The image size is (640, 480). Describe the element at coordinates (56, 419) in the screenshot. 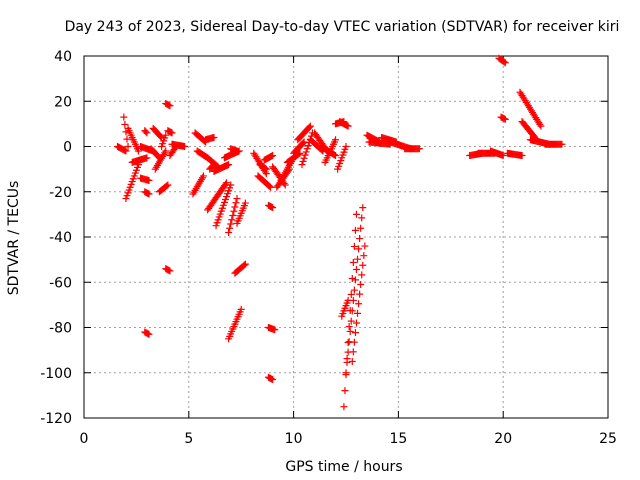

I see `y-tick-label: -120` at that location.